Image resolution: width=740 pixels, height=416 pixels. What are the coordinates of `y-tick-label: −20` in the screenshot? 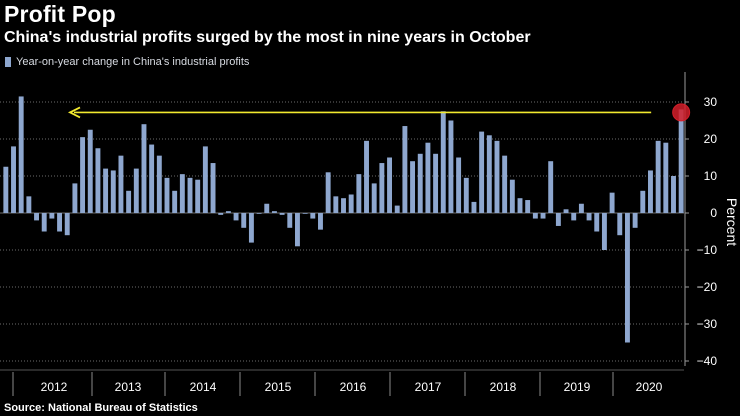 It's located at (707, 287).